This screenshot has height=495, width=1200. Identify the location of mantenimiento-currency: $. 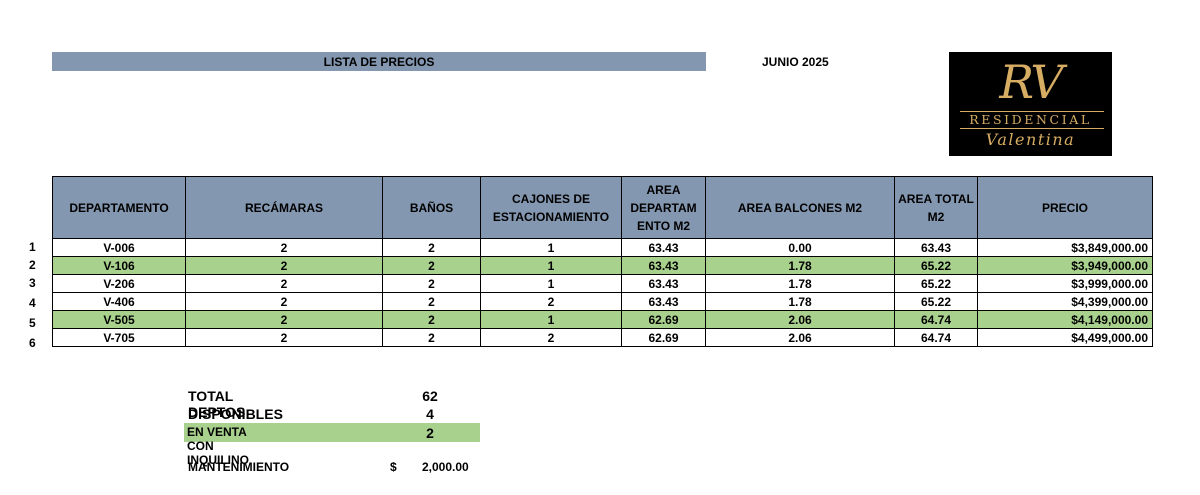
(393, 467).